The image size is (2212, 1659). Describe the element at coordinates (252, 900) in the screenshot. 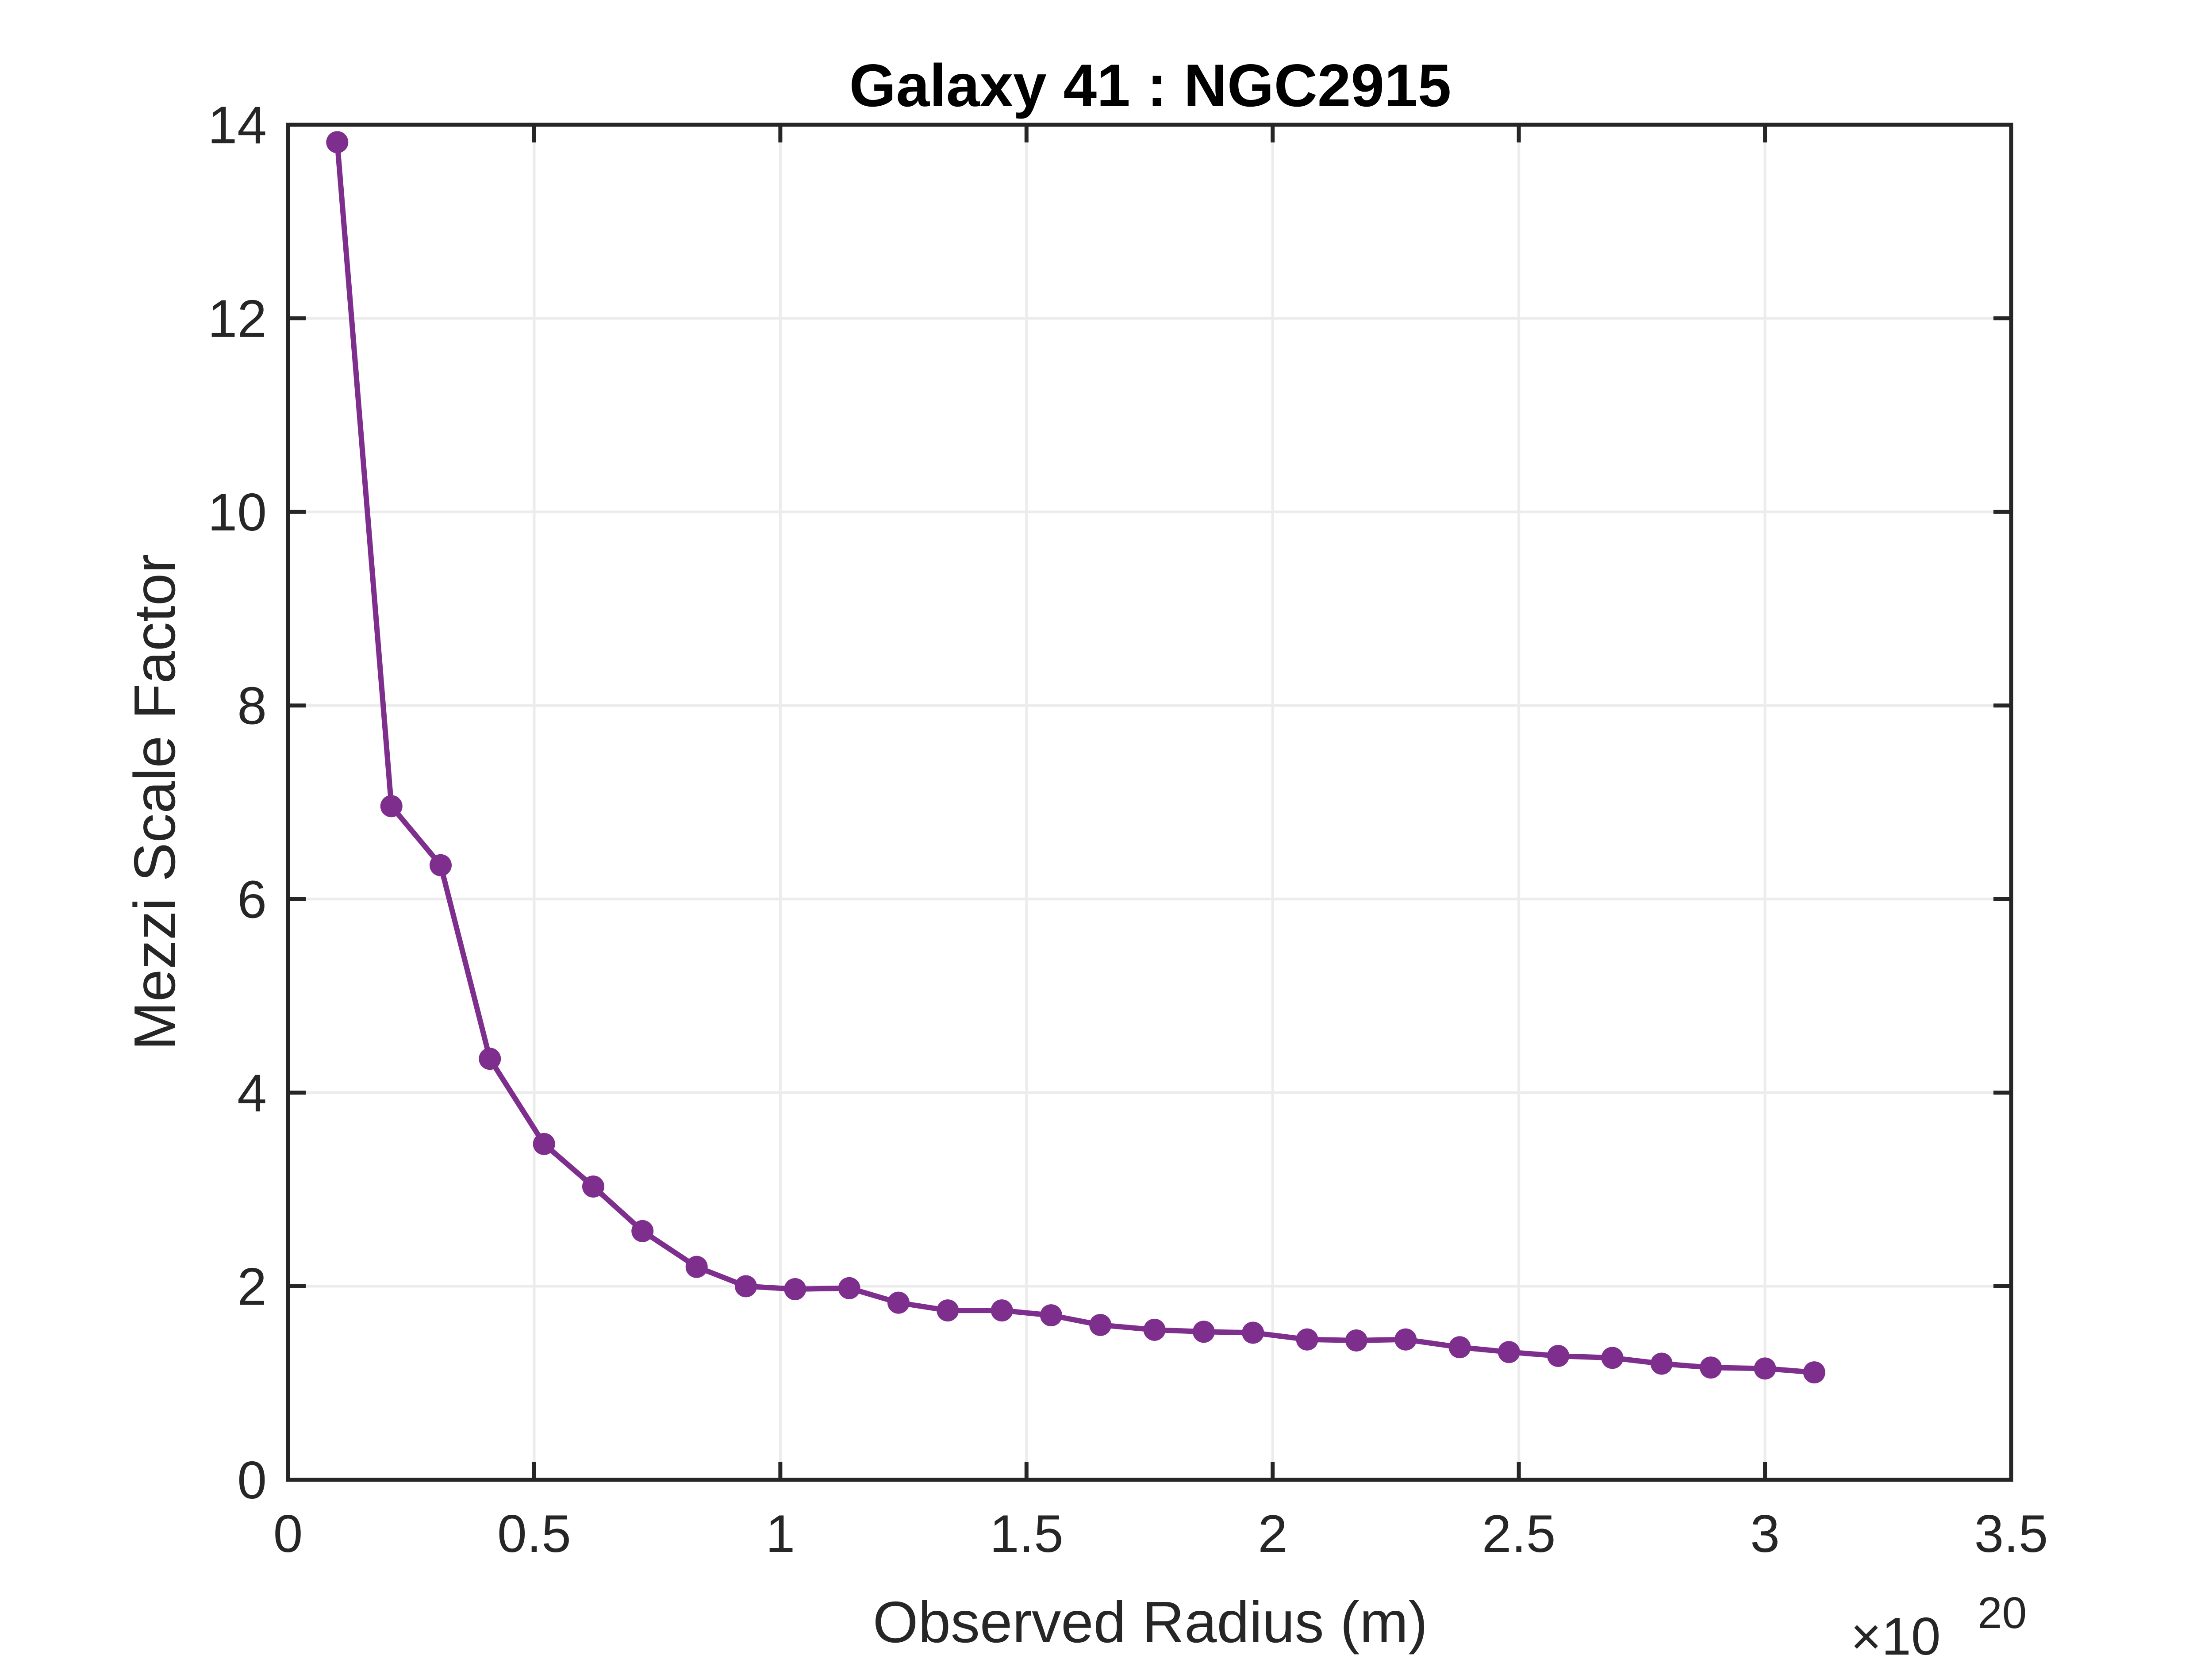

I see `y-tick-label: 6` at that location.